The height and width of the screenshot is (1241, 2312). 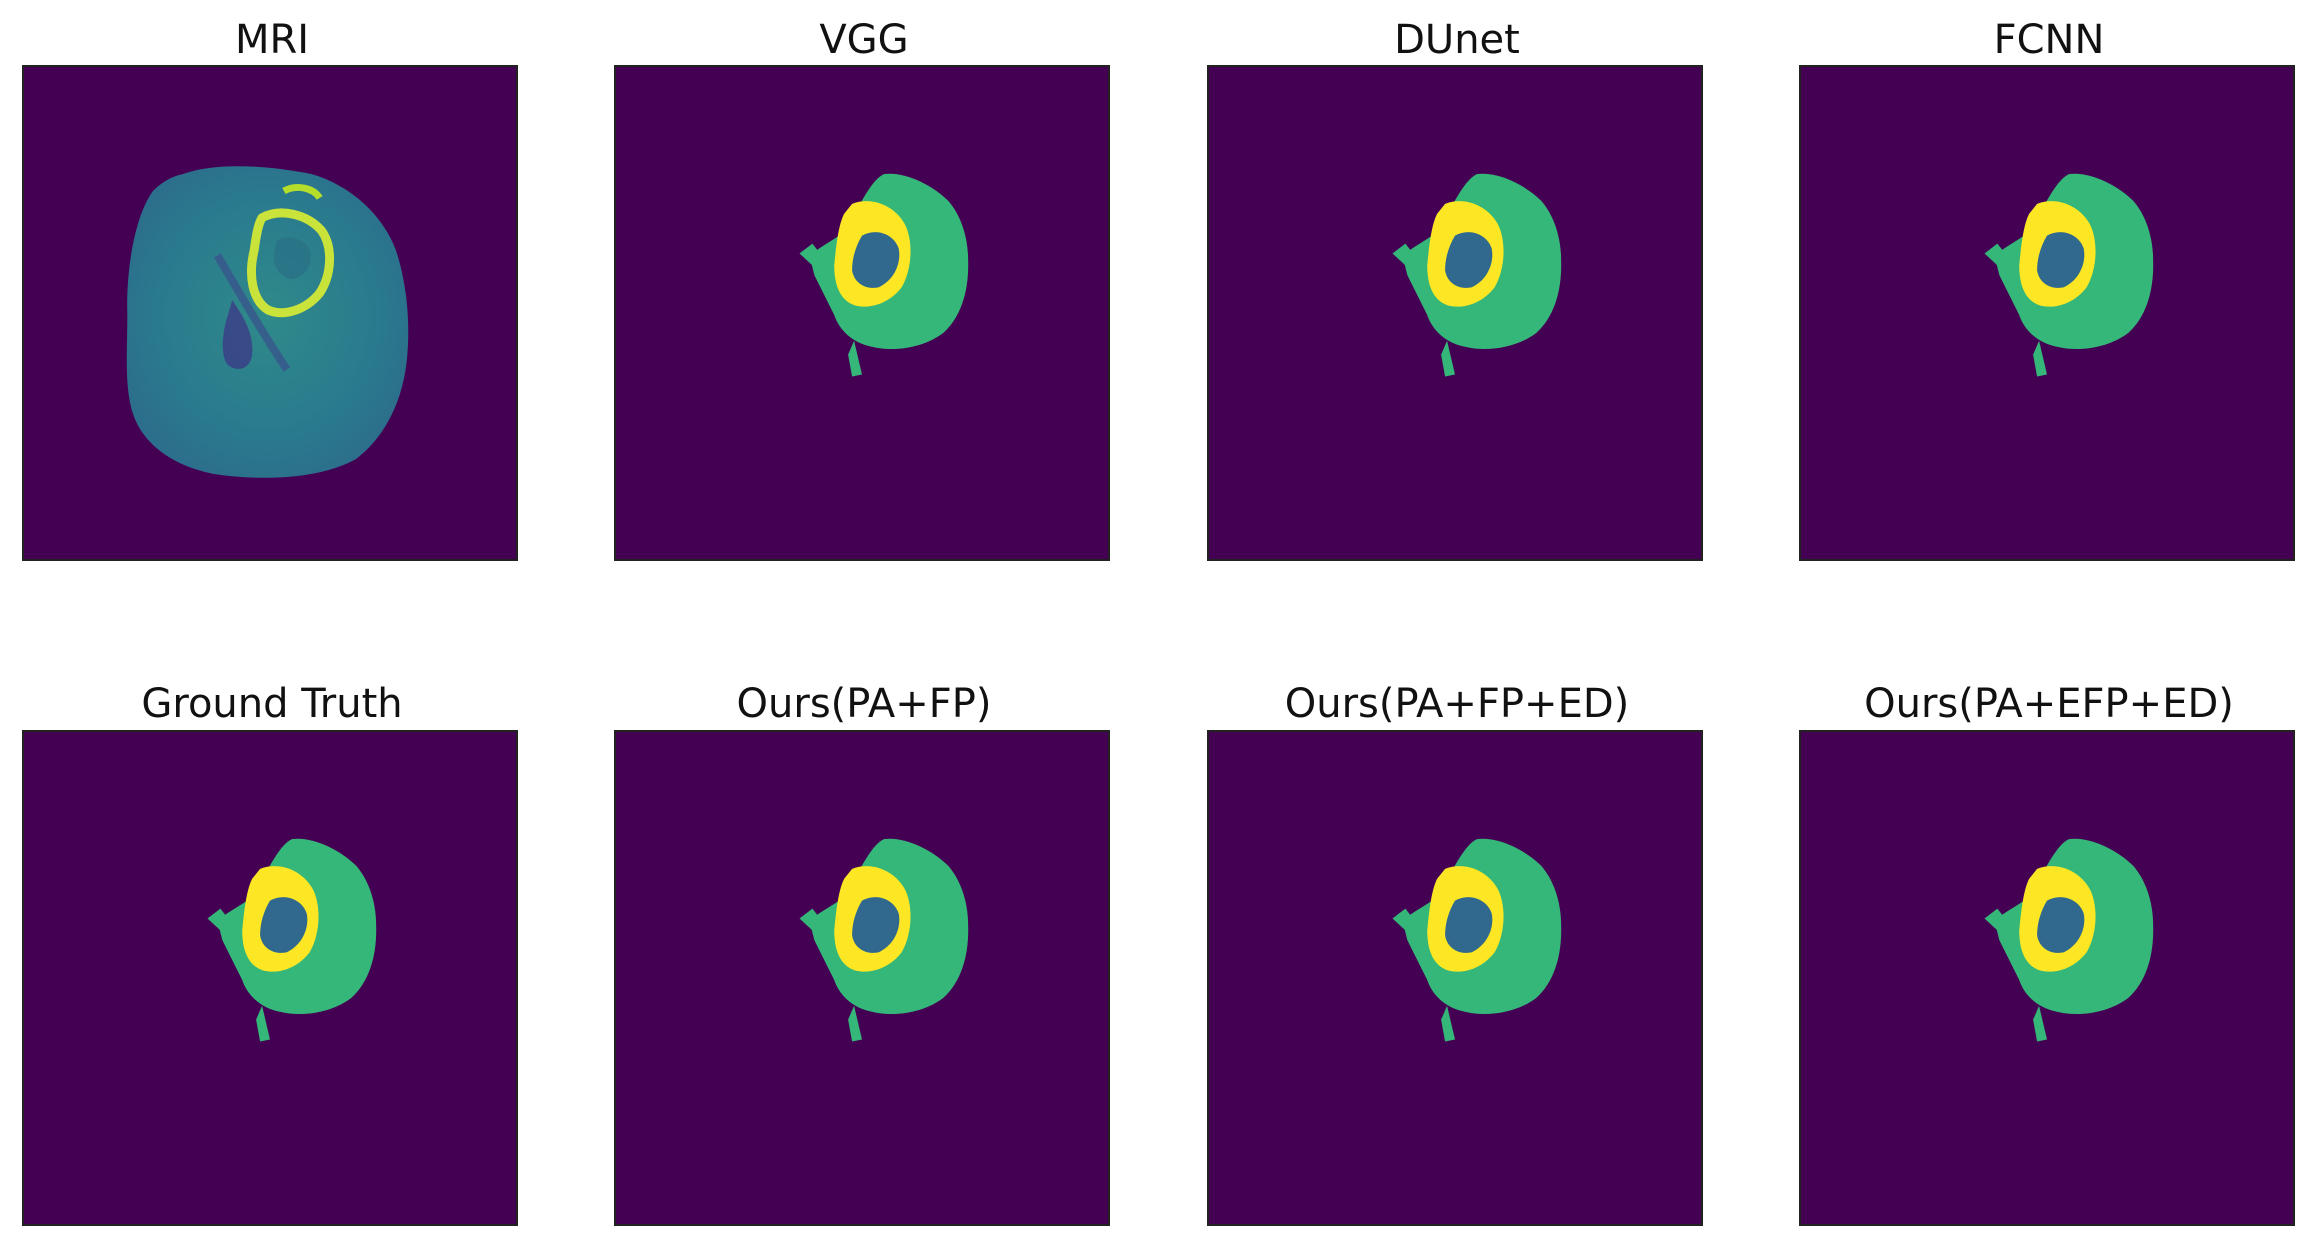 I want to click on ours-pa-fp-segmentation-panel, so click(x=862, y=978).